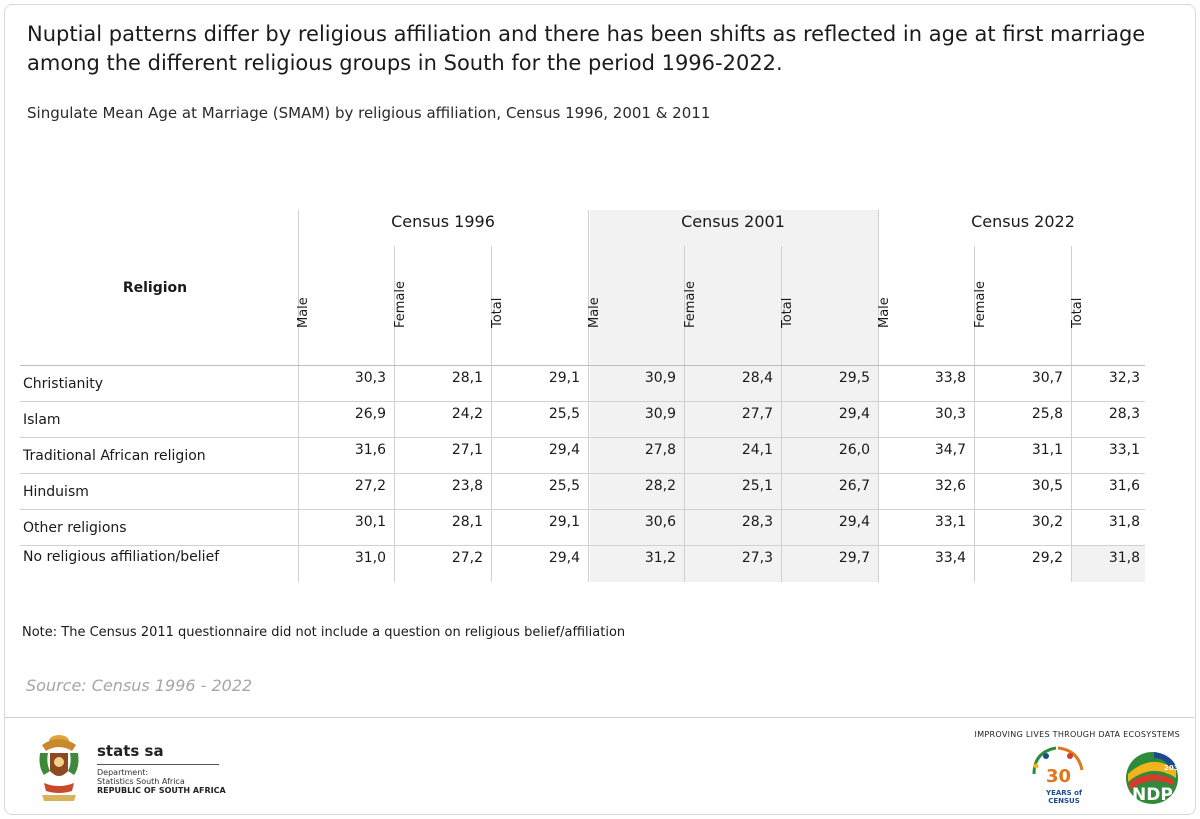  What do you see at coordinates (303, 312) in the screenshot?
I see `subheader-male-1996: Male` at bounding box center [303, 312].